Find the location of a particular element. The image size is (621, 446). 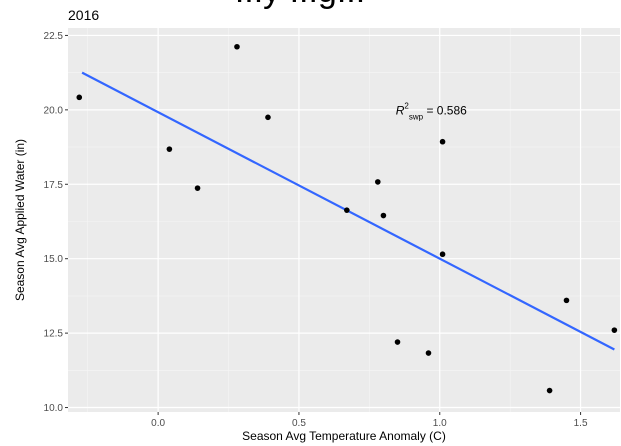

r-squared-annotation: R2swp = 0.586 is located at coordinates (431, 111).